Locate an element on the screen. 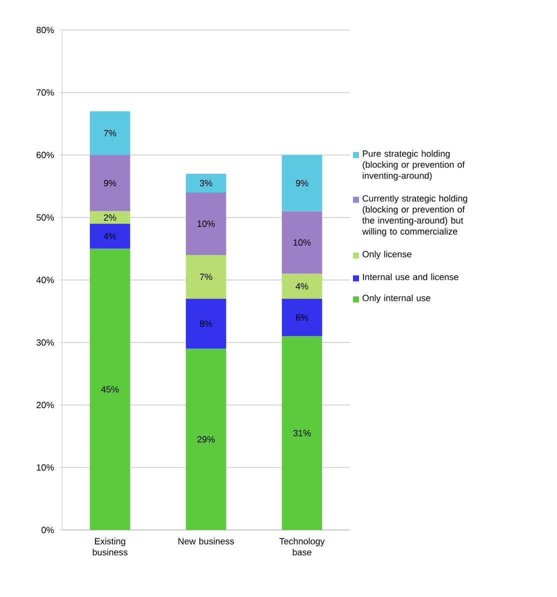  y-tick-label: 50% is located at coordinates (45, 217).